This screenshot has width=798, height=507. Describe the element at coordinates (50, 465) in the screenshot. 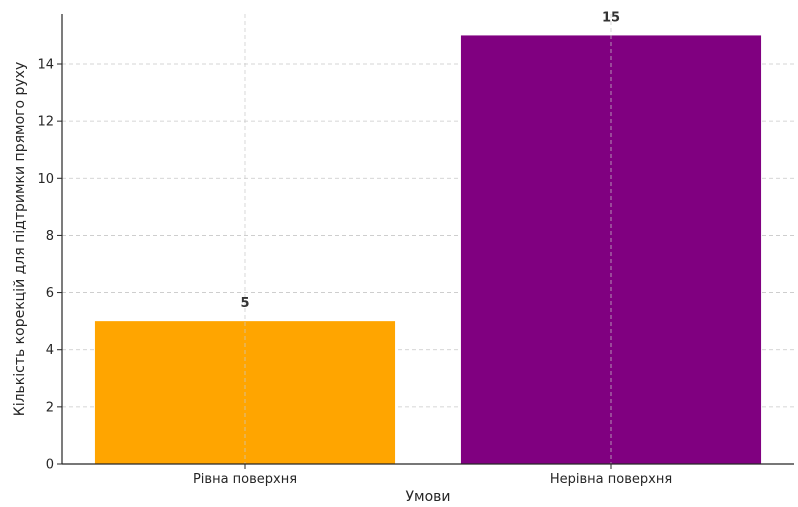

I see `y-tick-label: 0` at that location.